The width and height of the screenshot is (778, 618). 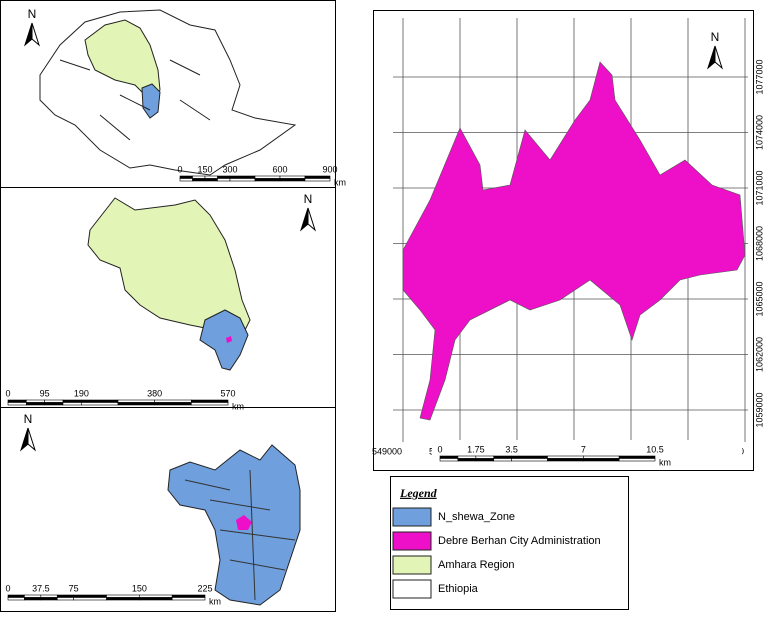 What do you see at coordinates (476, 449) in the screenshot?
I see `scale-label: 1.75` at bounding box center [476, 449].